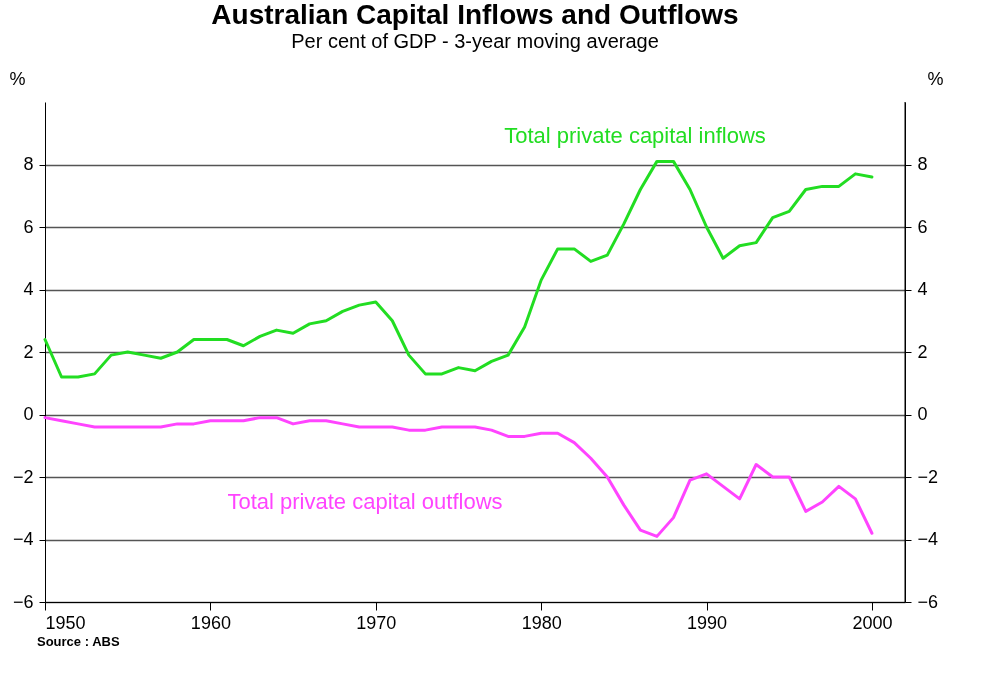 This screenshot has height=685, width=1005. What do you see at coordinates (475, 15) in the screenshot?
I see `chart-title: Australian Capital Inflows and Outflows` at bounding box center [475, 15].